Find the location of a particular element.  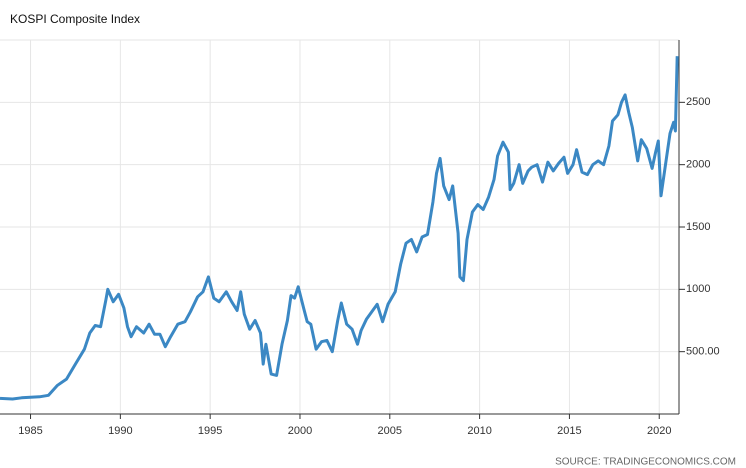

chart-title: KOSPI Composite Index is located at coordinates (75, 19).